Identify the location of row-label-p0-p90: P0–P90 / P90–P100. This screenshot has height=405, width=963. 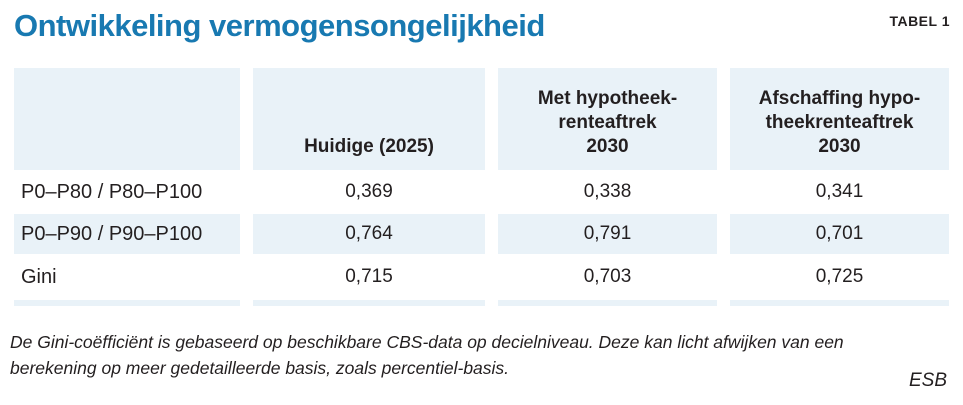
(127, 234).